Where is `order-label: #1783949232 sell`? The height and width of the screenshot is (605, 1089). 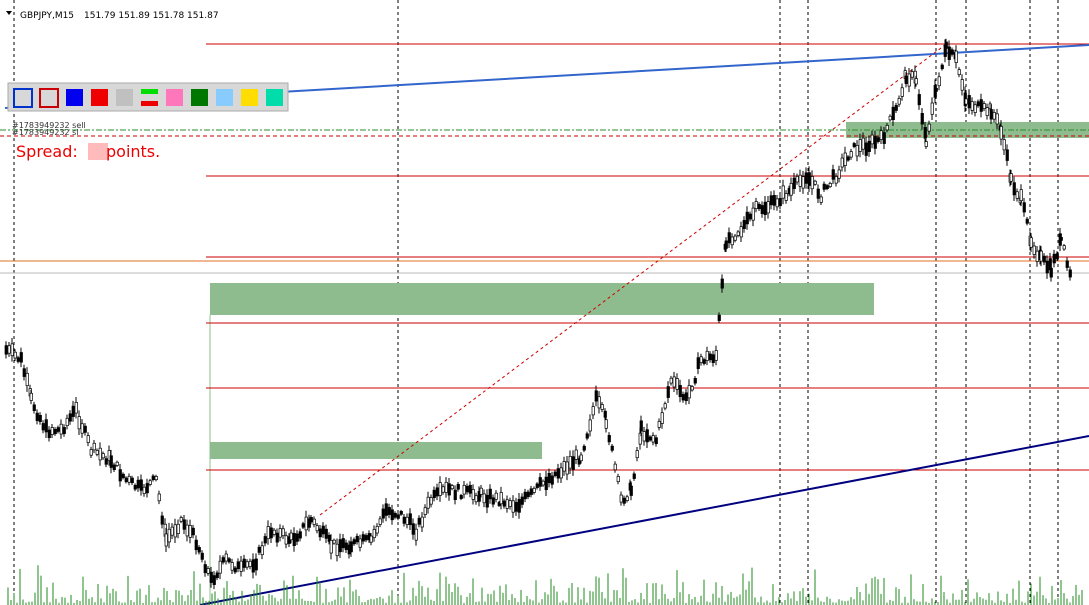 order-label: #1783949232 sell is located at coordinates (49, 125).